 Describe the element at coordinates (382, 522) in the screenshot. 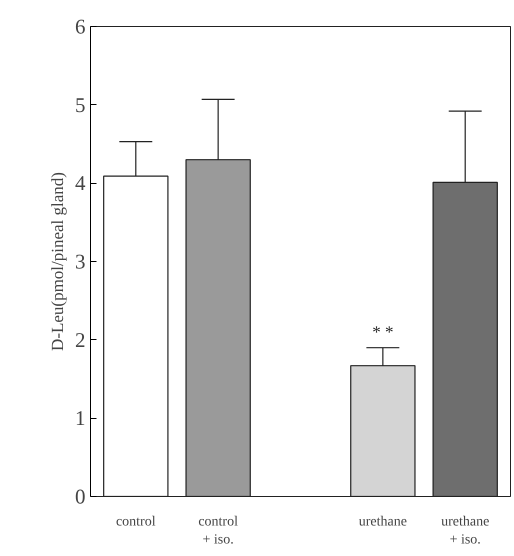

I see `x-tick-label: urethane` at that location.